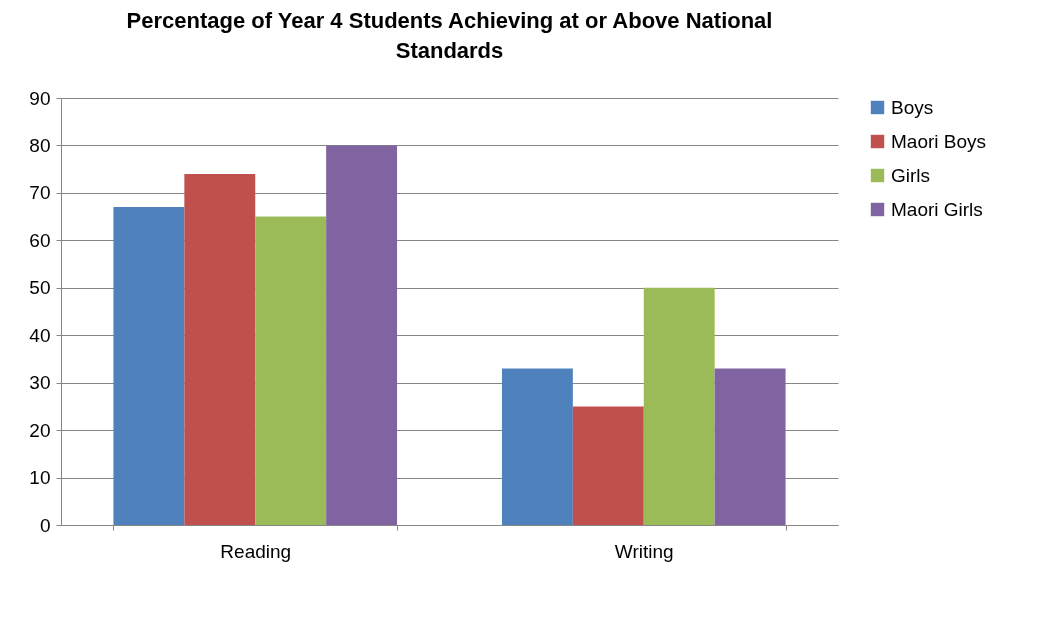  I want to click on y-tick-label: 30, so click(40, 383).